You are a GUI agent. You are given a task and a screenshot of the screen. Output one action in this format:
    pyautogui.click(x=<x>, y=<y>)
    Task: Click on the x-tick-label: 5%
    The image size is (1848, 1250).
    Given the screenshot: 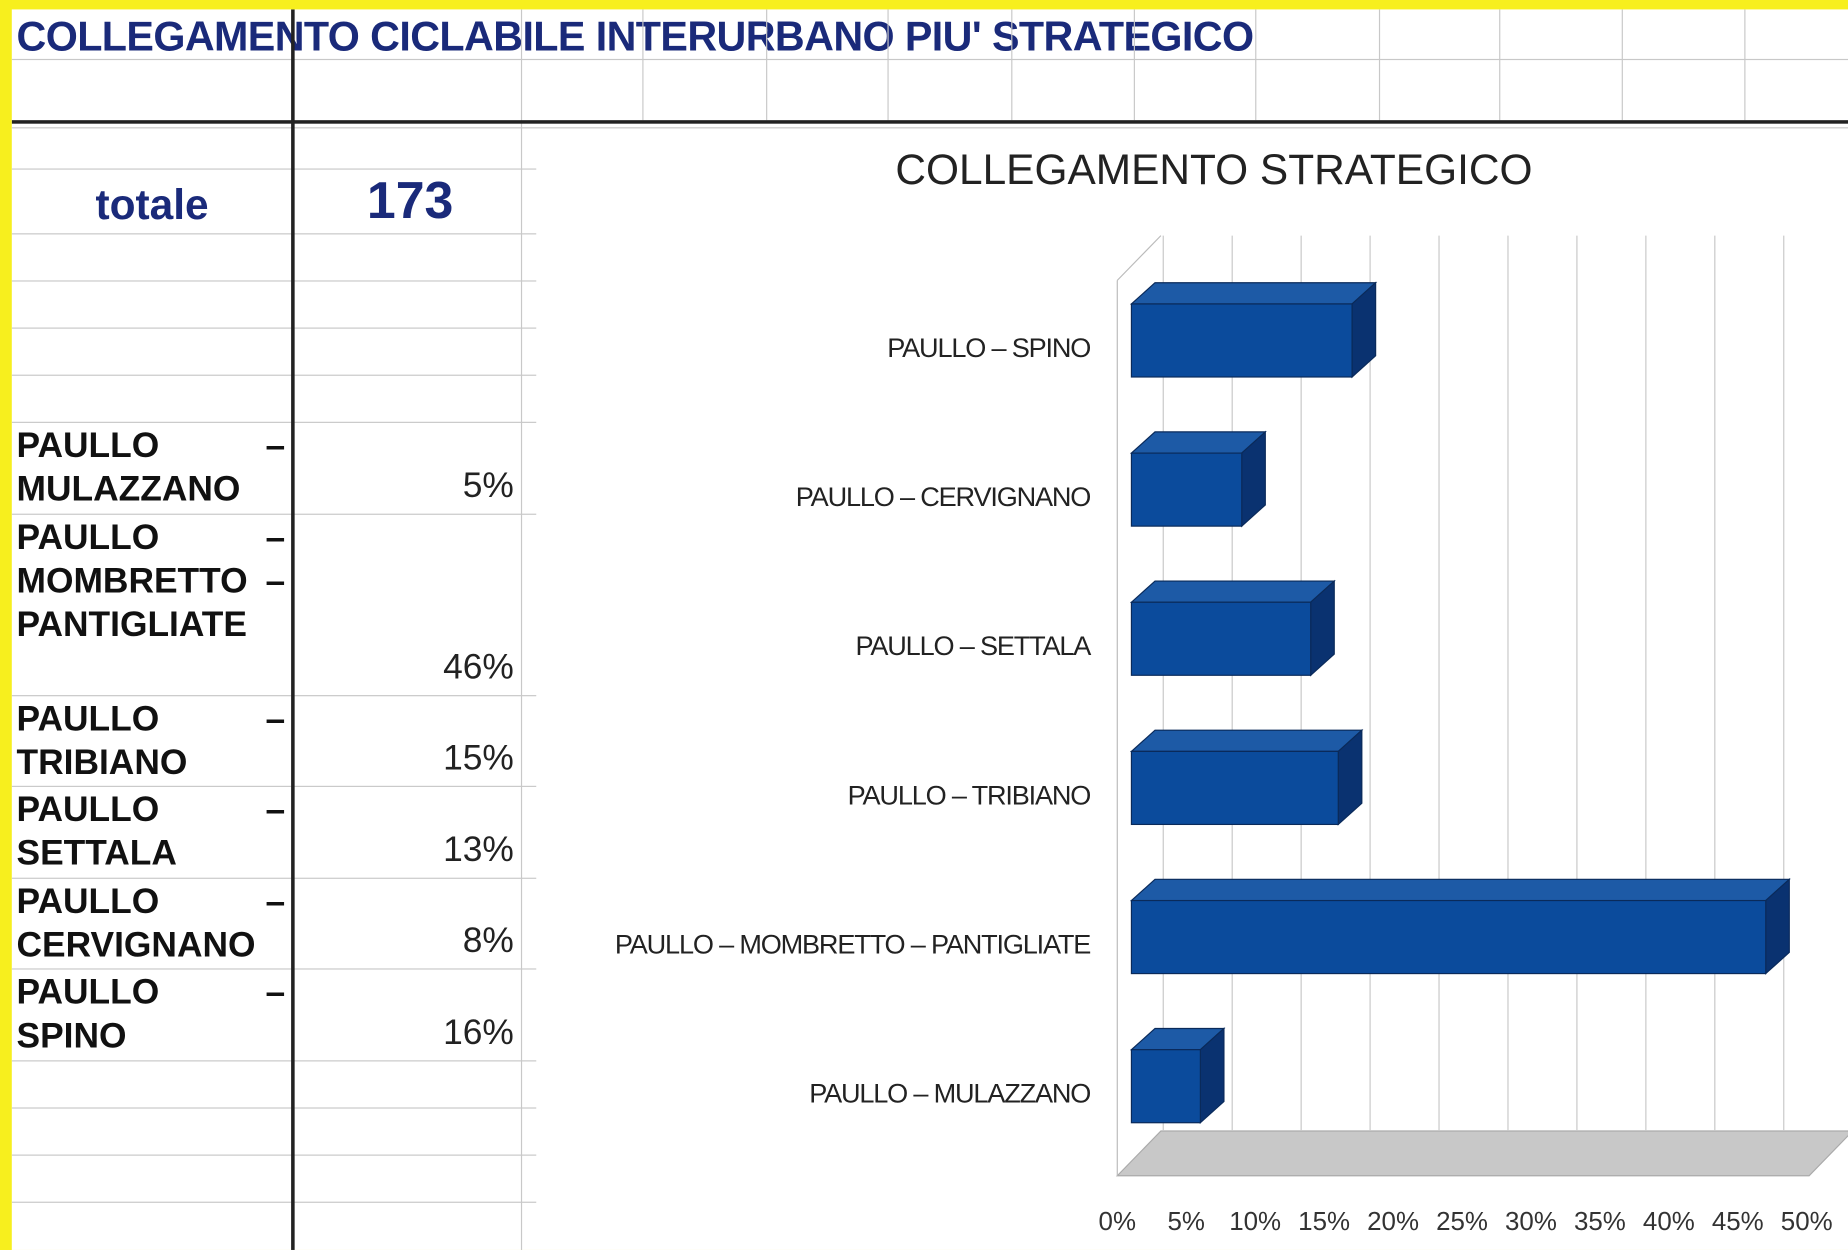 What is the action you would take?
    pyautogui.click(x=1186, y=1222)
    